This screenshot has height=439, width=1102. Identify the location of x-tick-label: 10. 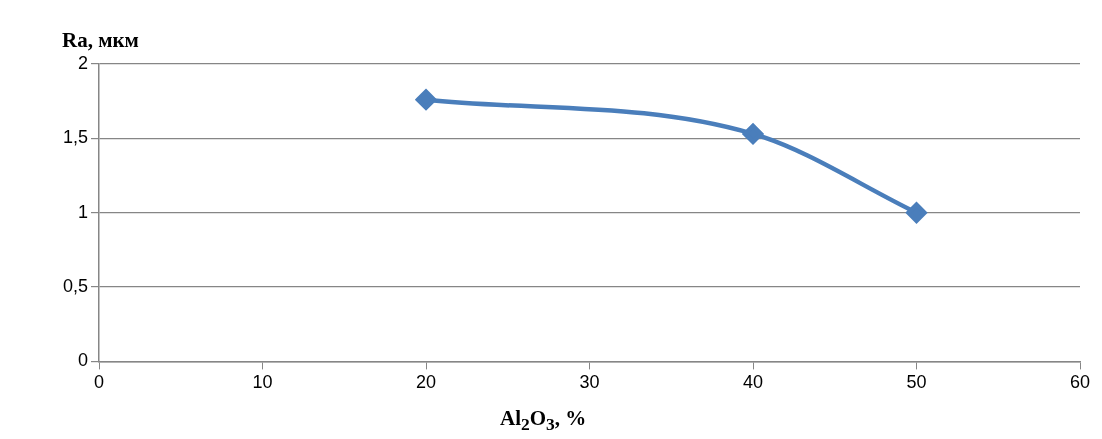
(262, 382).